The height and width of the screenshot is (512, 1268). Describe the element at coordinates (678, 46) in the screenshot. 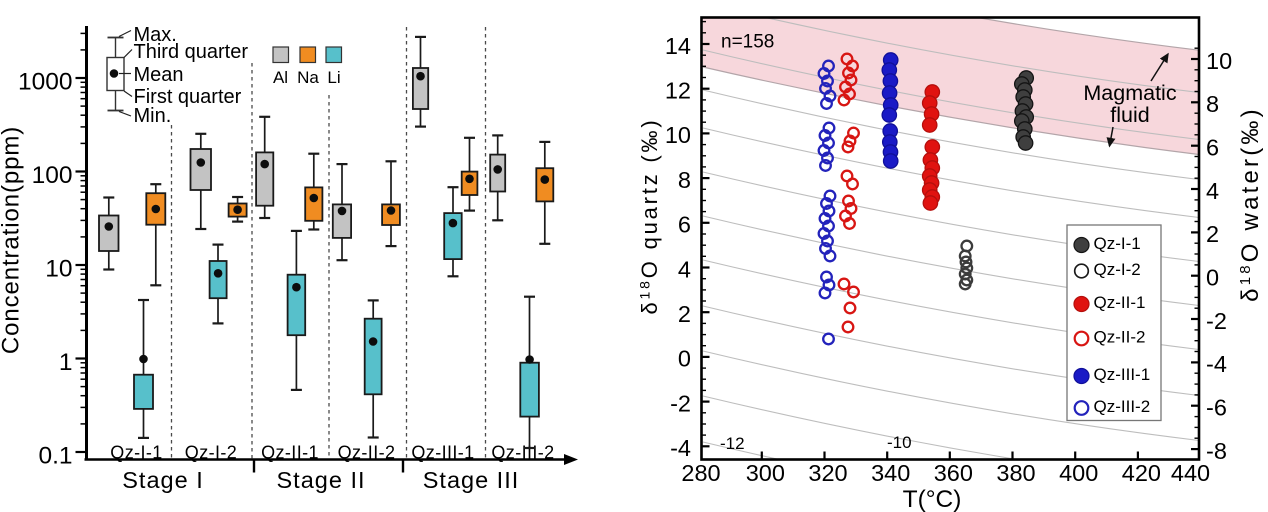

I see `svg-text: 14` at that location.